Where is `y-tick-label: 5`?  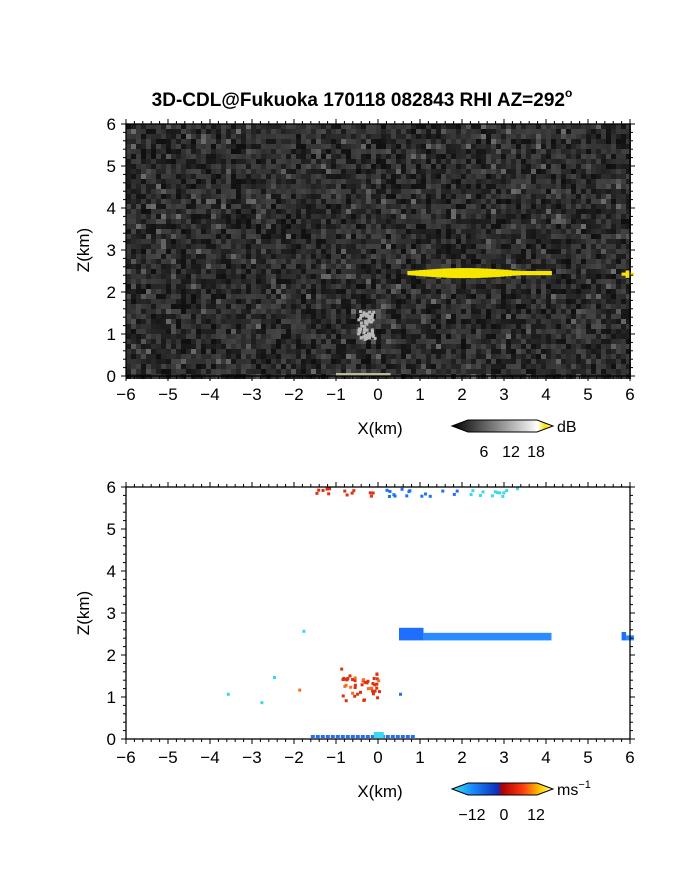
y-tick-label: 5 is located at coordinates (111, 166).